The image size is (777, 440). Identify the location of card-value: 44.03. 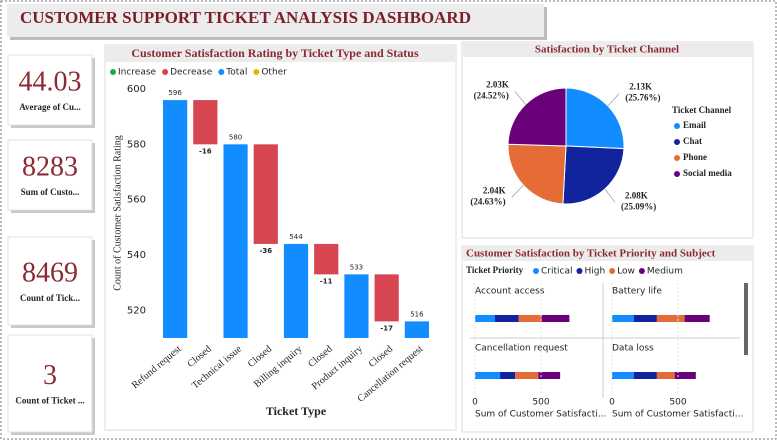
(50, 81).